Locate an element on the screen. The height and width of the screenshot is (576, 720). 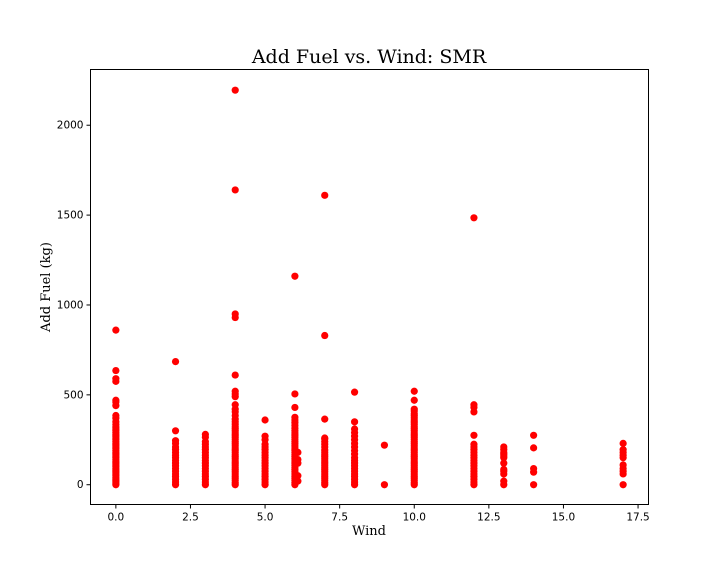
x-tick-label: 0.0 is located at coordinates (116, 518).